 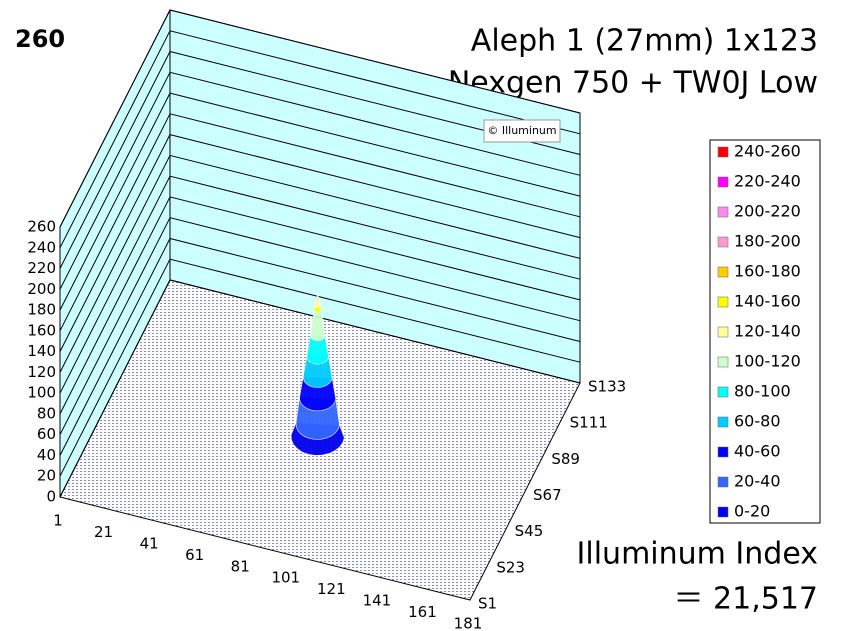 I want to click on index-label: Illuminum Index, so click(x=697, y=554).